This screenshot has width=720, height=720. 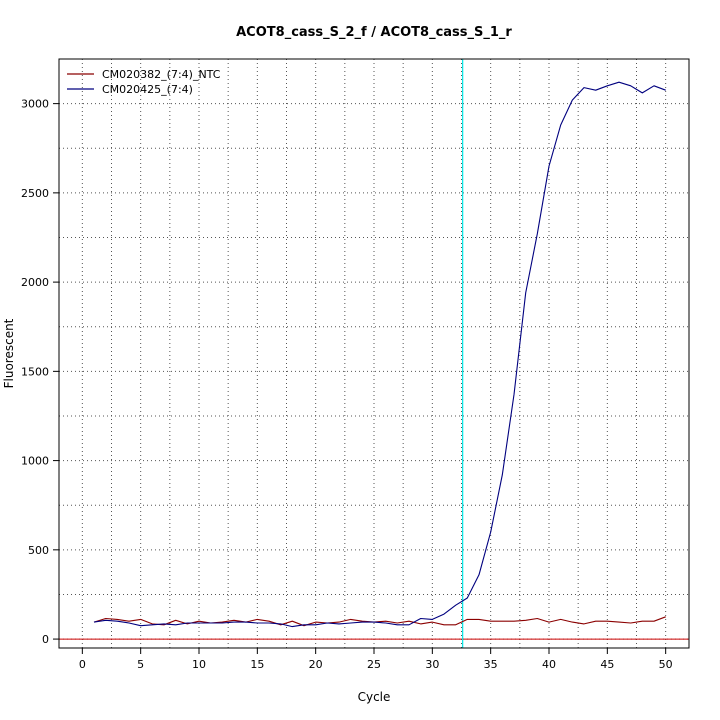 I want to click on x-tick-label: 50, so click(x=666, y=664).